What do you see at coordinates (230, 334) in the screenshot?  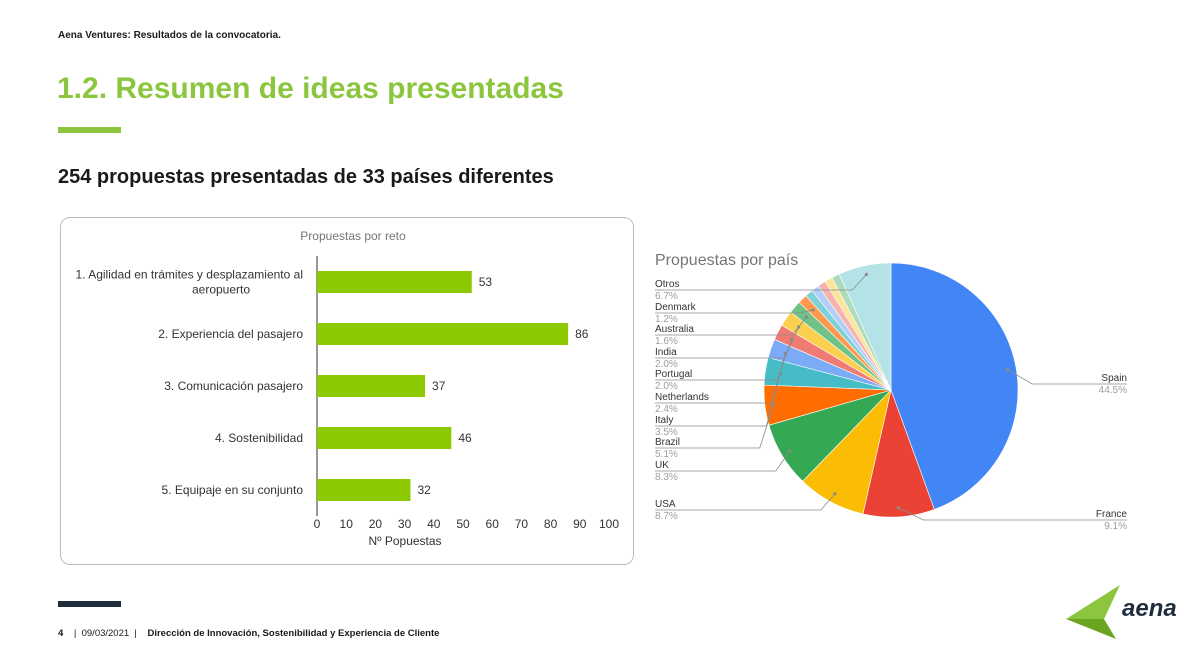 I see `category-label: 2. Experiencia del pasajero` at bounding box center [230, 334].